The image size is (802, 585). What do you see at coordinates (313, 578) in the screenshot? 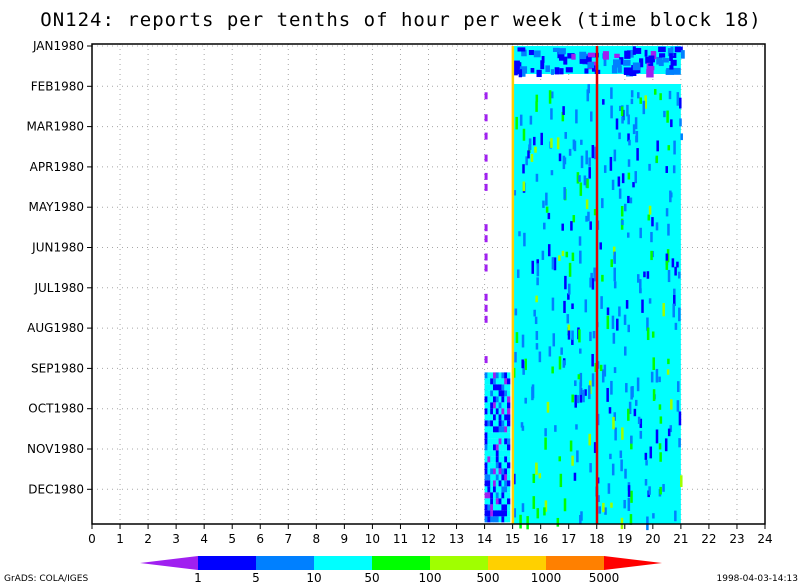
I see `colorbar-label: 10` at bounding box center [313, 578].